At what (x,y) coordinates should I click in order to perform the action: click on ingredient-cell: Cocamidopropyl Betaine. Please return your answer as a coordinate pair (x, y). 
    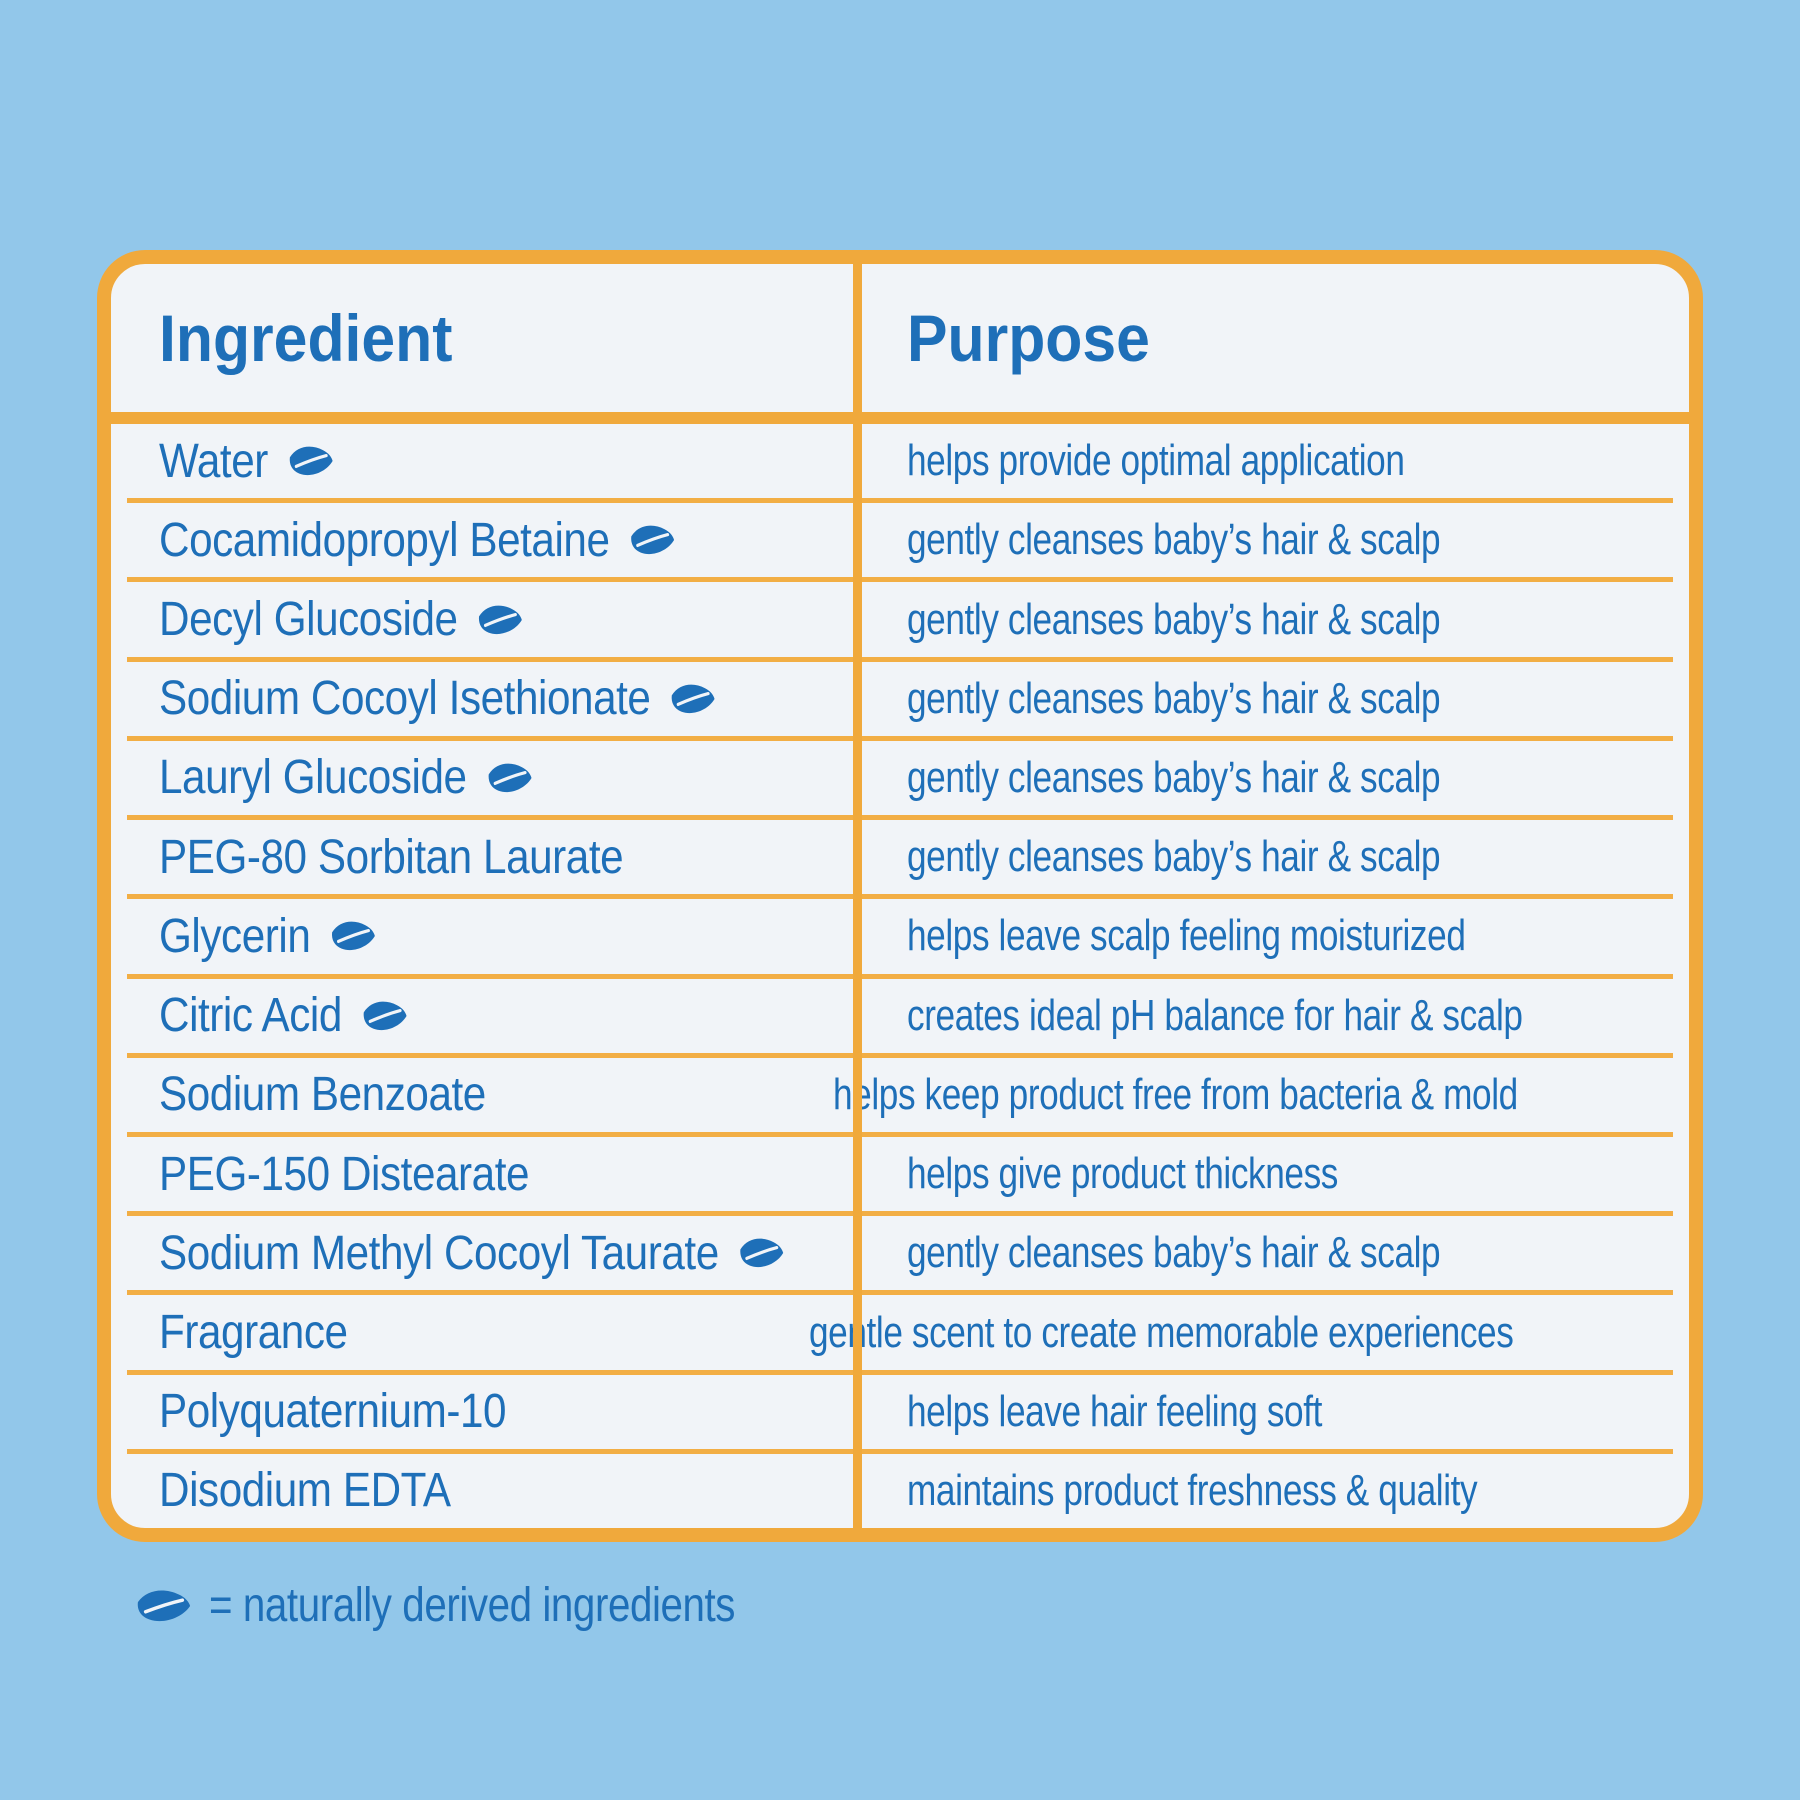
    Looking at the image, I should click on (486, 540).